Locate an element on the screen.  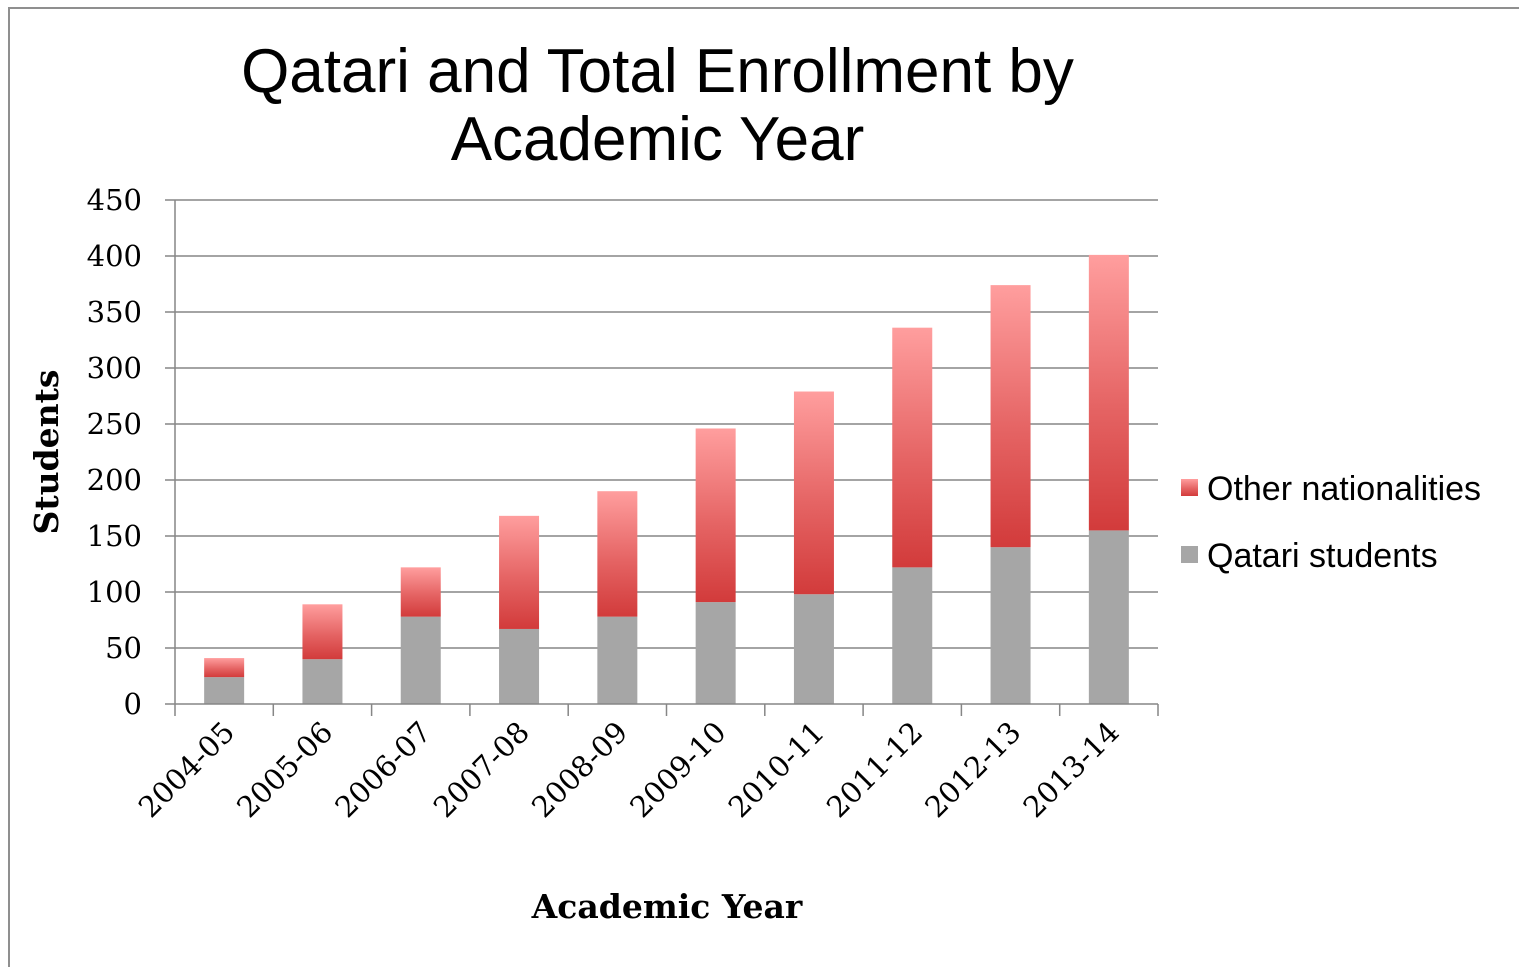
y-tick-label: 200 is located at coordinates (114, 480).